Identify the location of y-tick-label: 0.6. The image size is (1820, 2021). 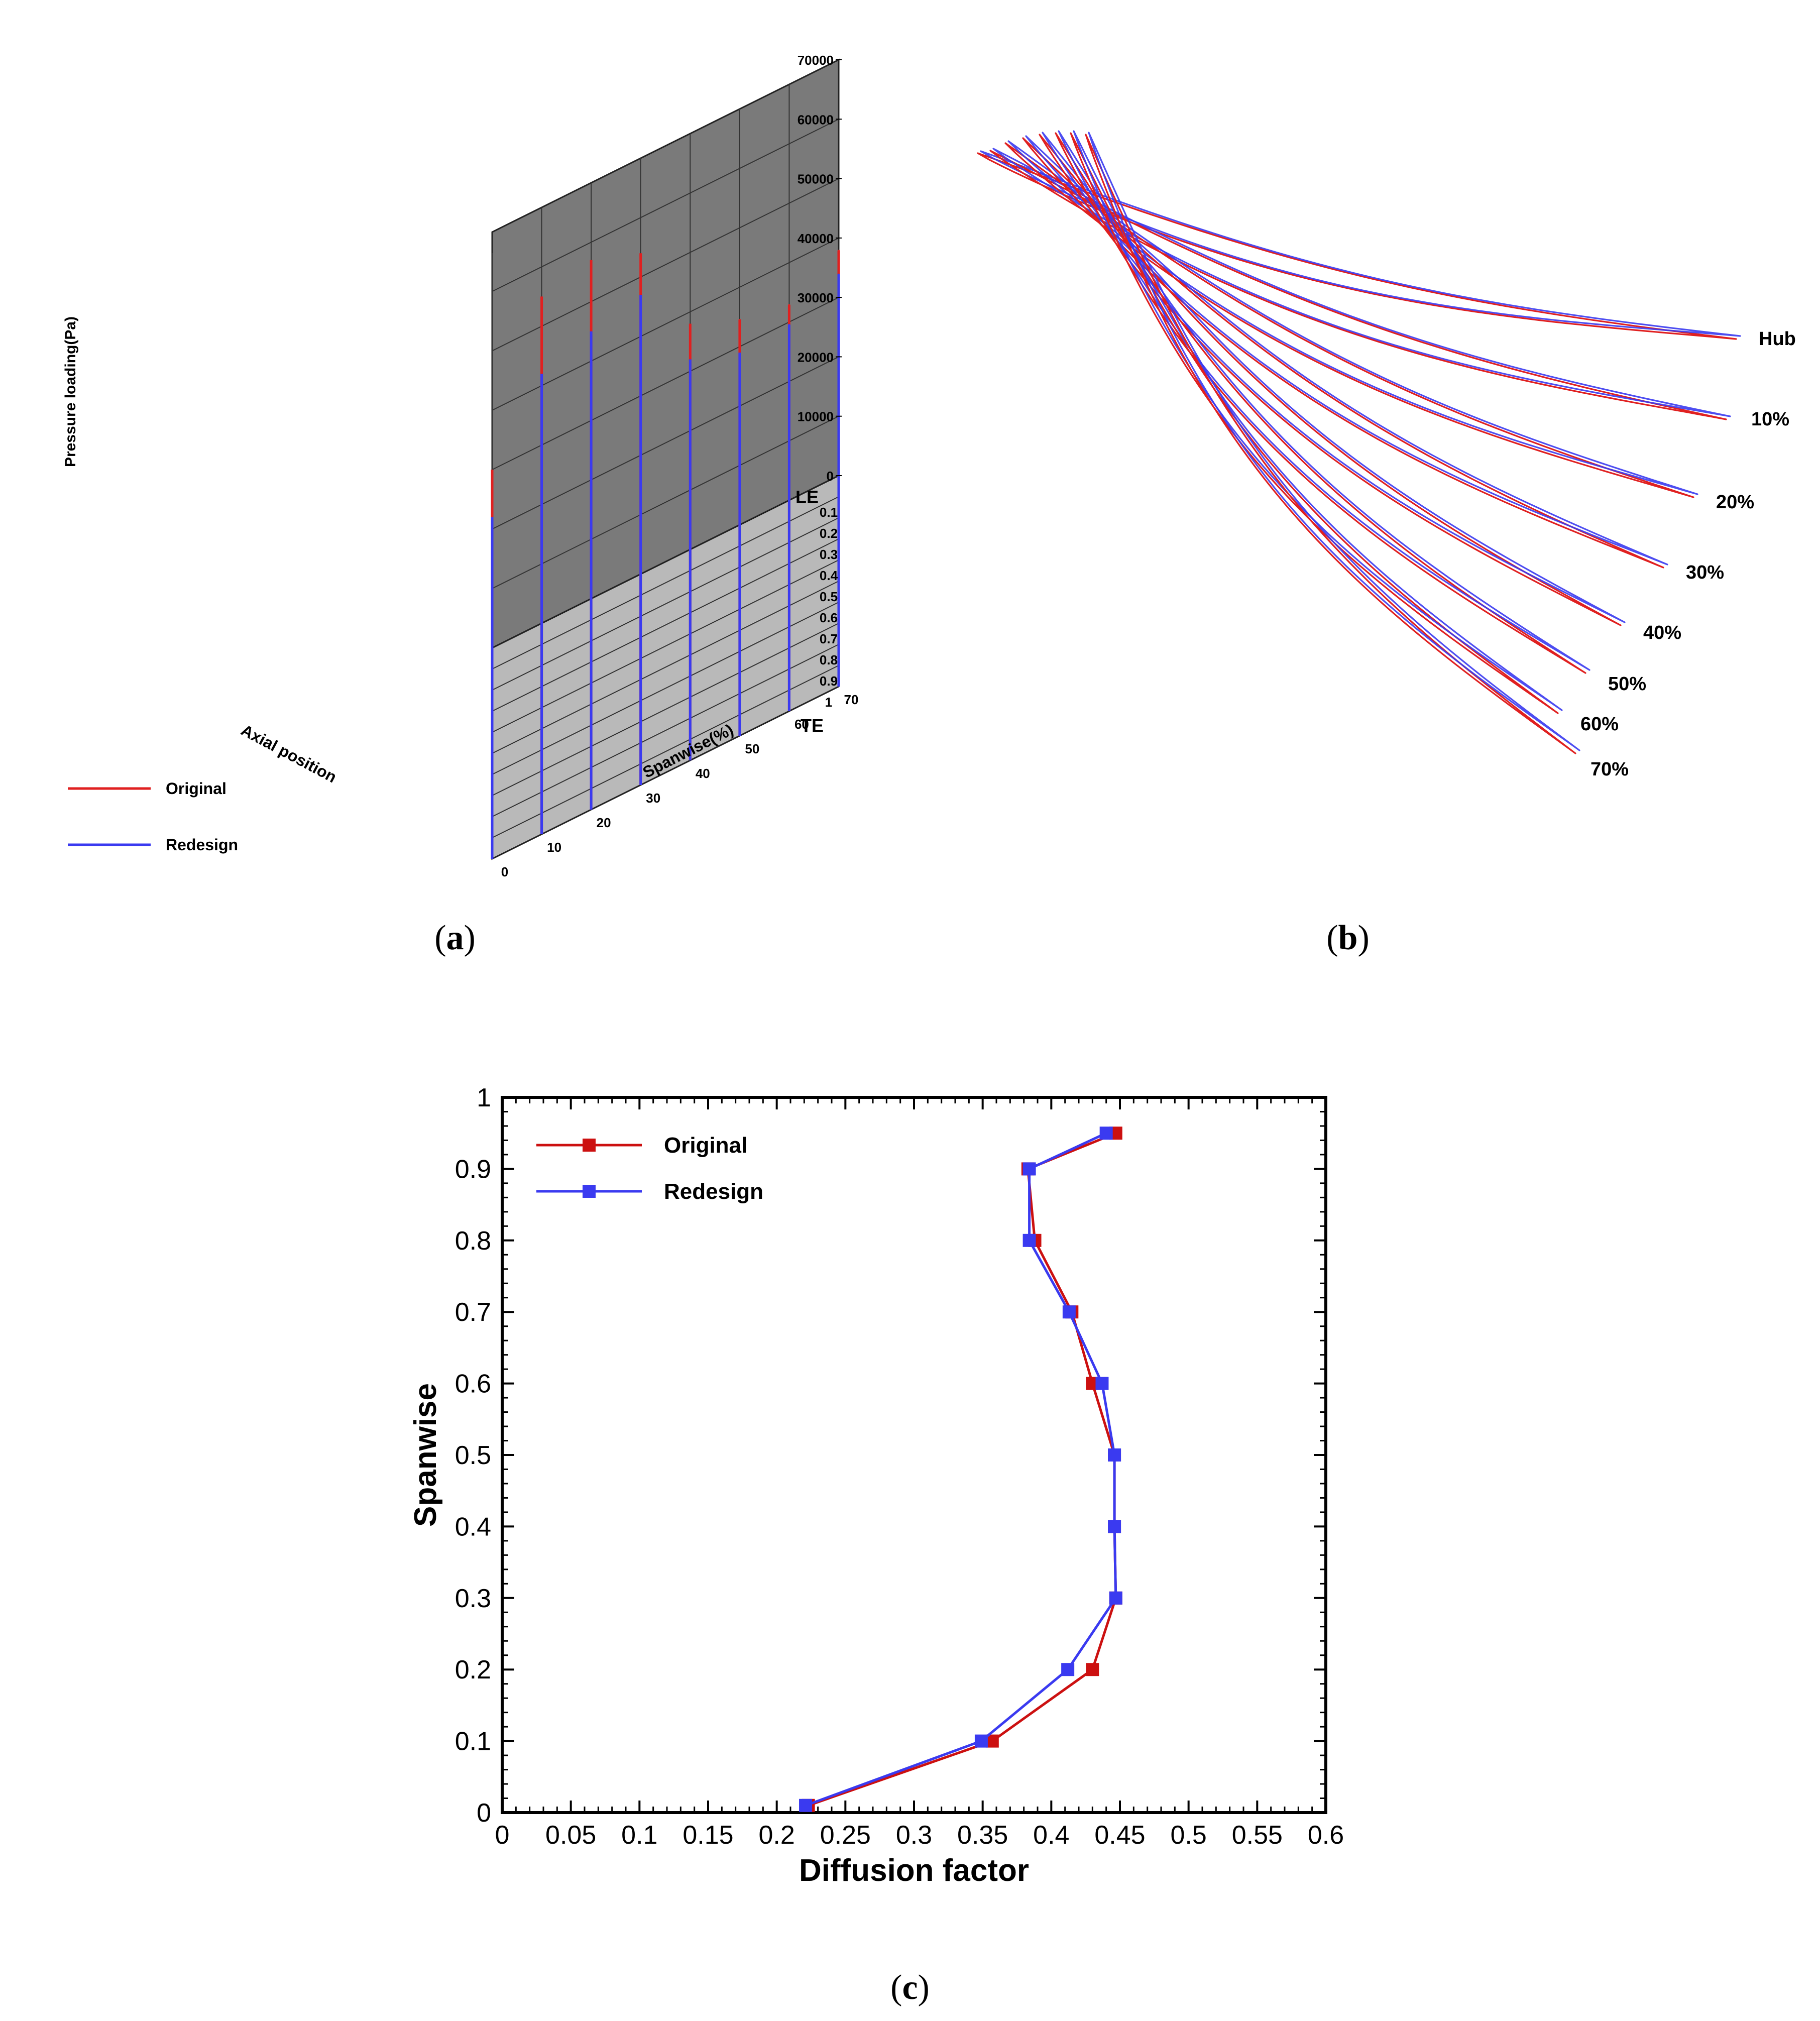
(473, 1384).